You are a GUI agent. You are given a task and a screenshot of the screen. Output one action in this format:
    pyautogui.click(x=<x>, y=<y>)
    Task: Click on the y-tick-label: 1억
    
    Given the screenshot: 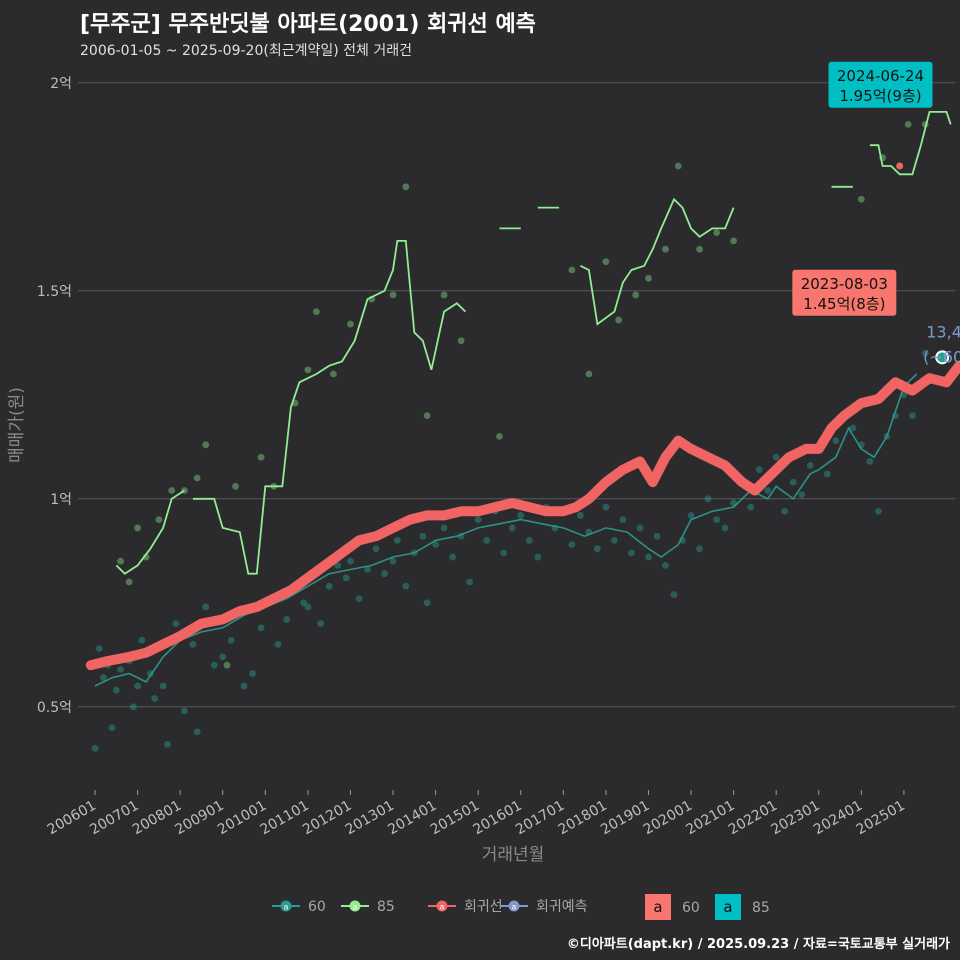 What is the action you would take?
    pyautogui.click(x=61, y=500)
    